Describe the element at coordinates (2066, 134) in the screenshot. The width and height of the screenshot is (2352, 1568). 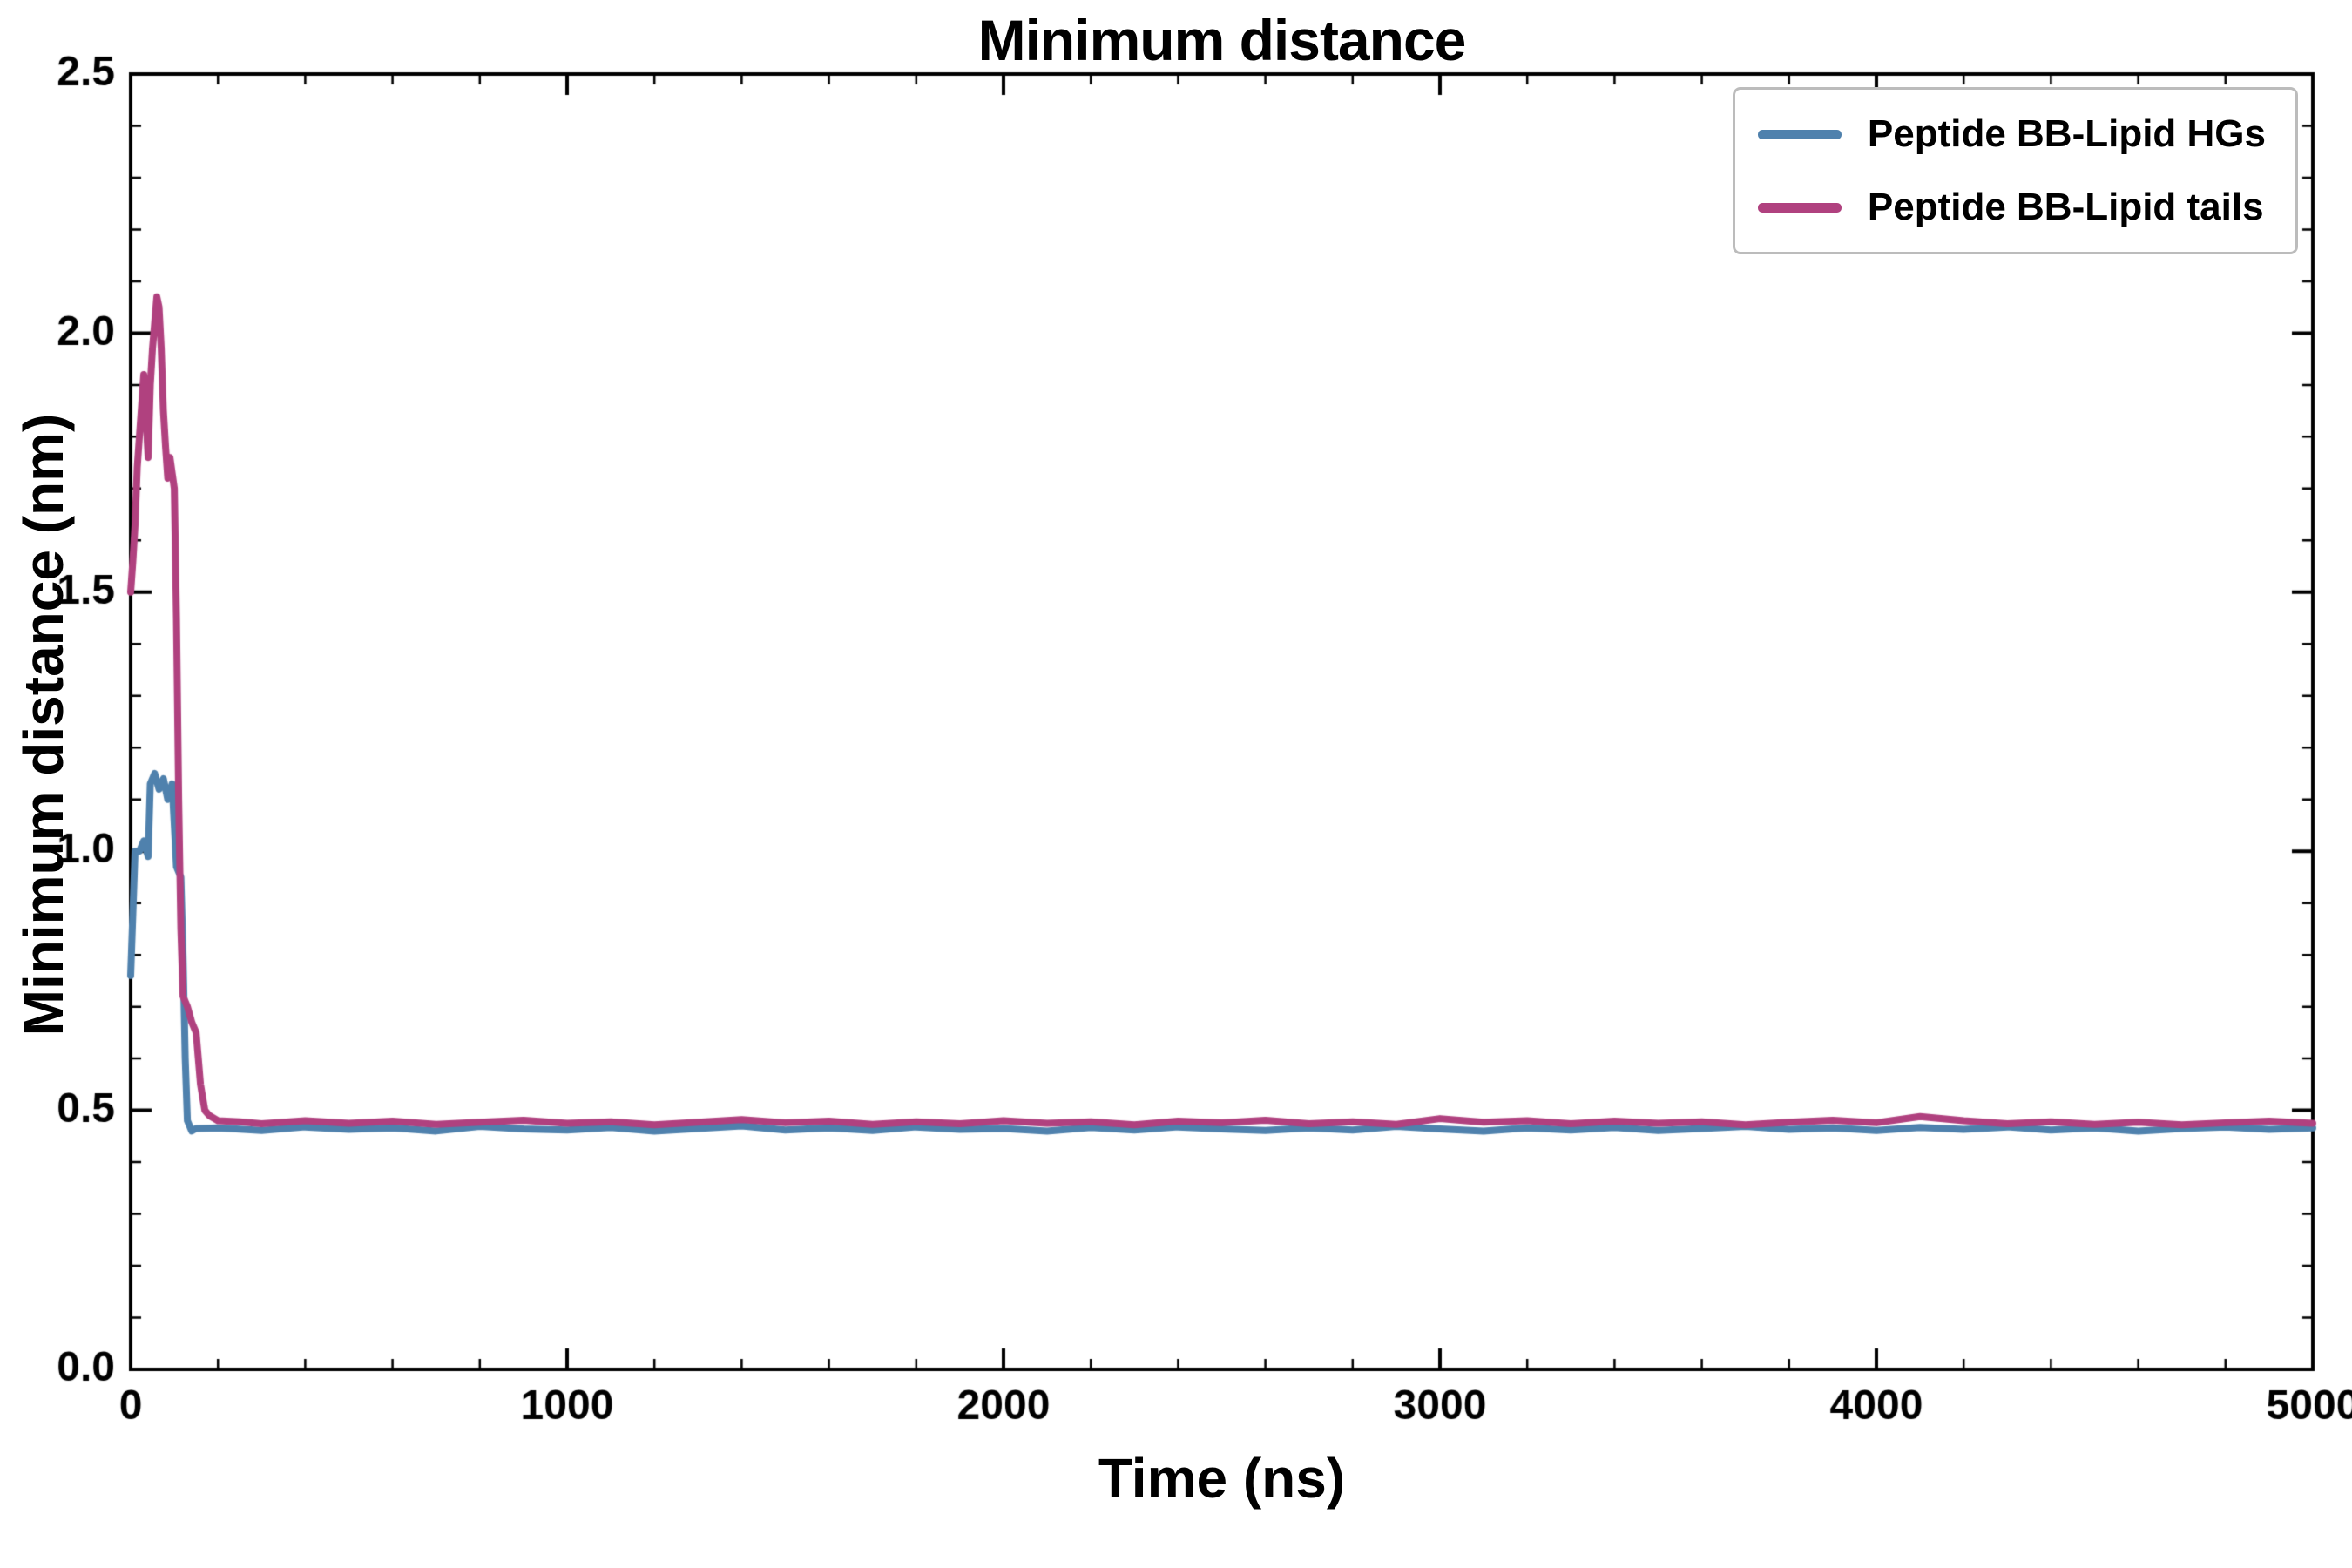
I see `legend-label-hgs: Peptide BB-Lipid HGs` at that location.